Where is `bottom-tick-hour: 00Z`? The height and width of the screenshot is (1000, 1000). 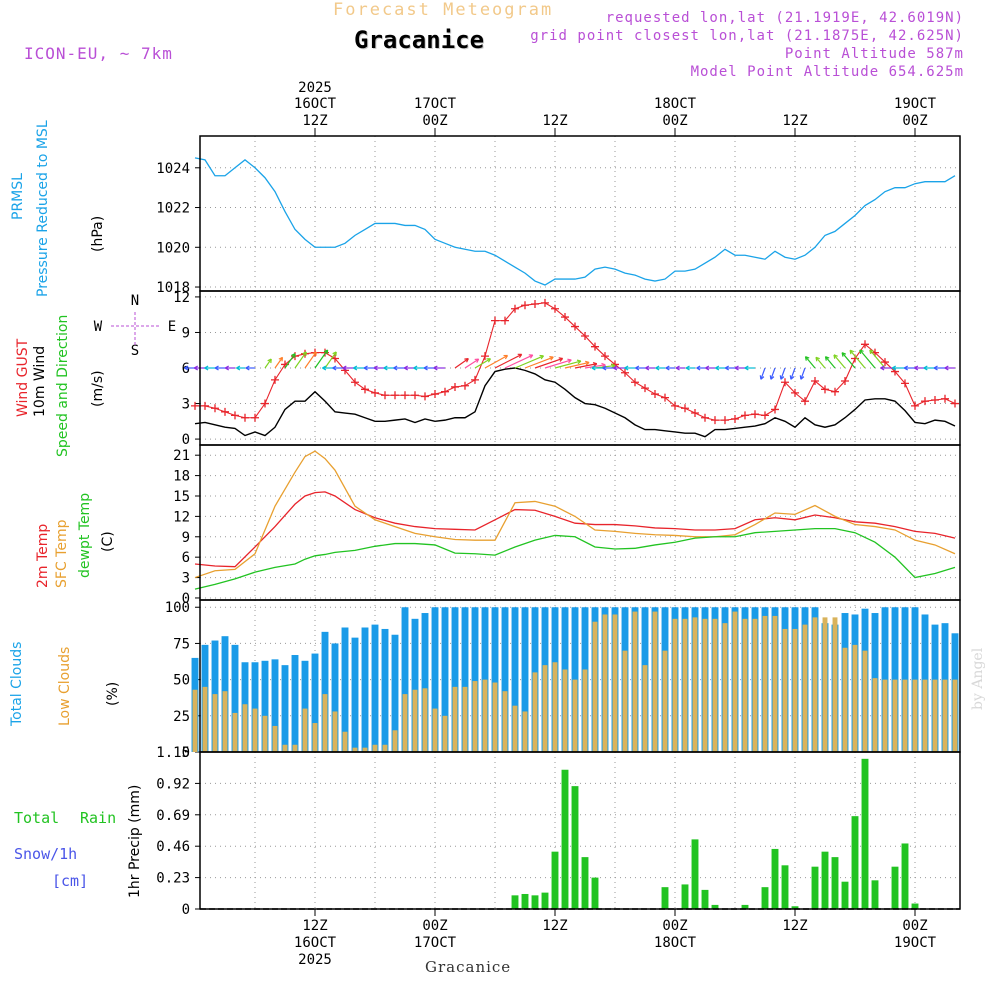
bottom-tick-hour: 00Z is located at coordinates (914, 926).